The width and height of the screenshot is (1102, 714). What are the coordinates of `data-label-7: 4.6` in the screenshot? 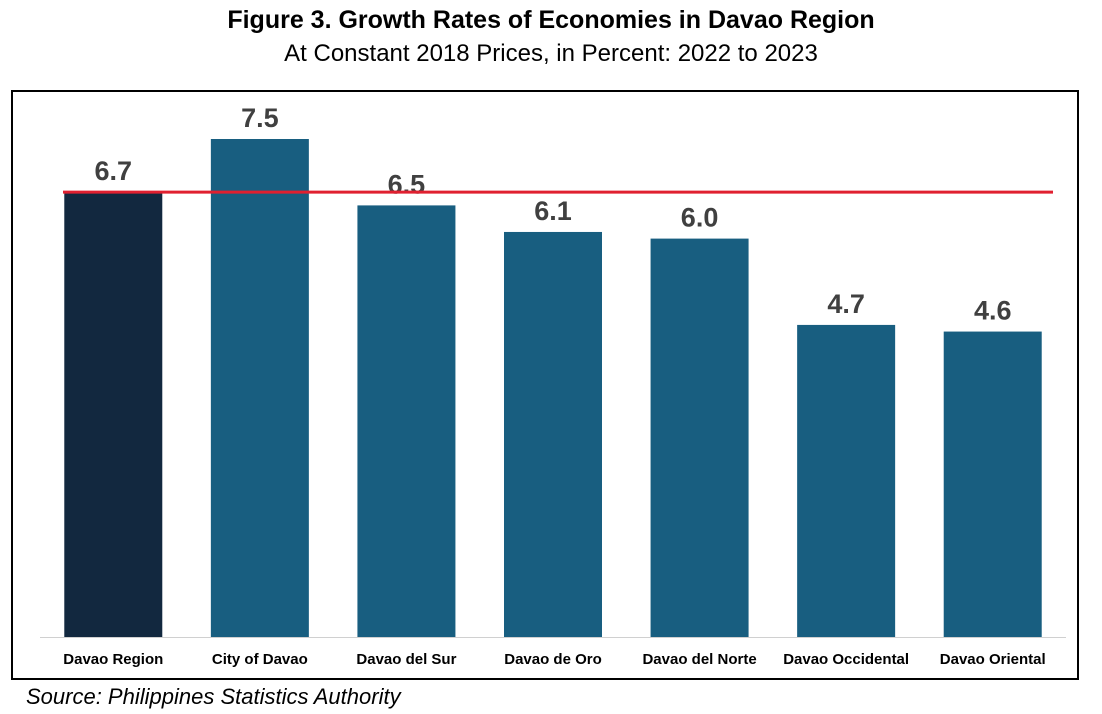 It's located at (993, 311).